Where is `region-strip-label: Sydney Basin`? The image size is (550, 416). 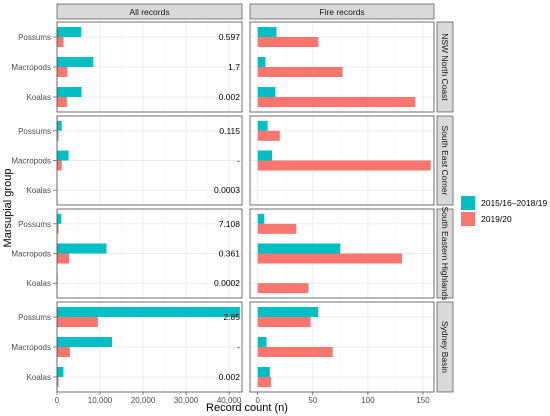
region-strip-label: Sydney Basin is located at coordinates (445, 347).